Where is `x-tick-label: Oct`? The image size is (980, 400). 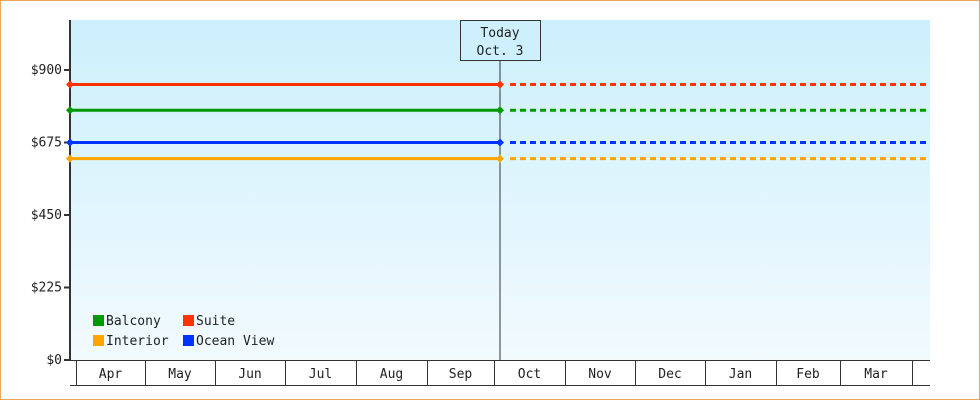 x-tick-label: Oct is located at coordinates (529, 374).